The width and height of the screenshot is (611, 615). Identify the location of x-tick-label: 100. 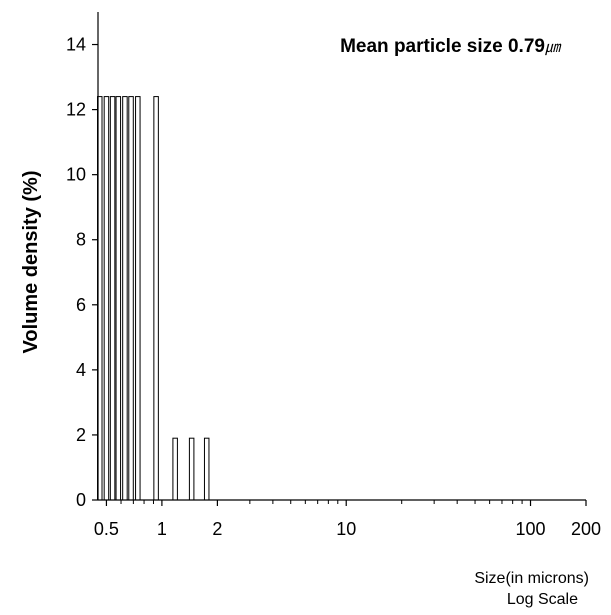
(530, 529).